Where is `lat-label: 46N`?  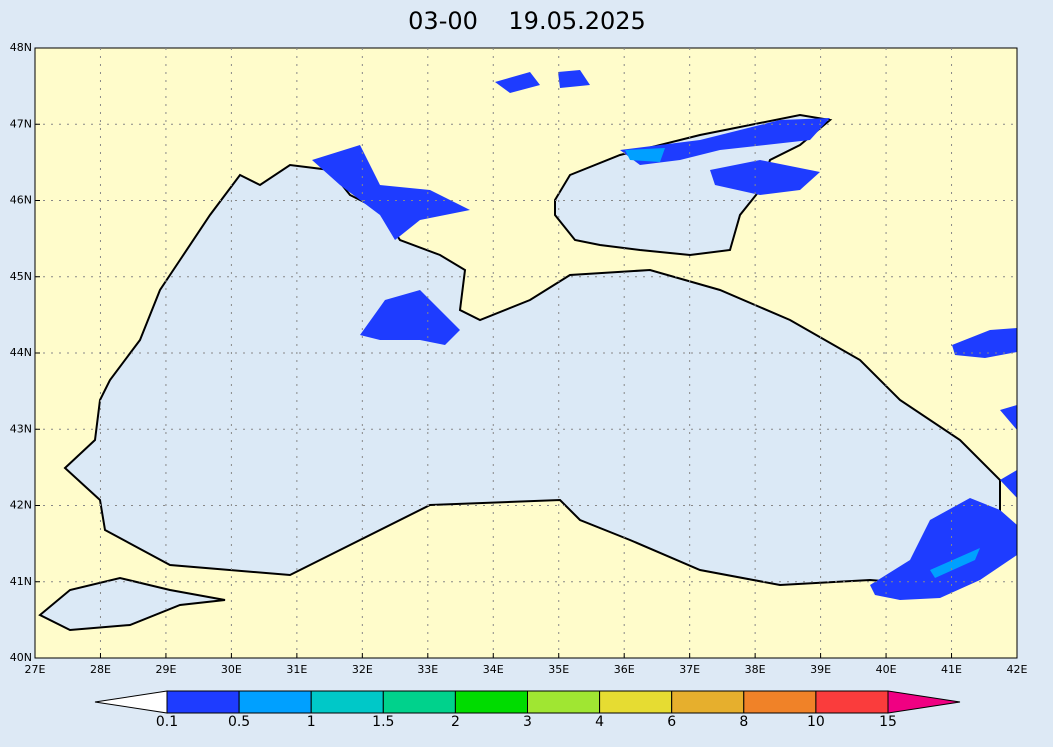
lat-label: 46N is located at coordinates (21, 200).